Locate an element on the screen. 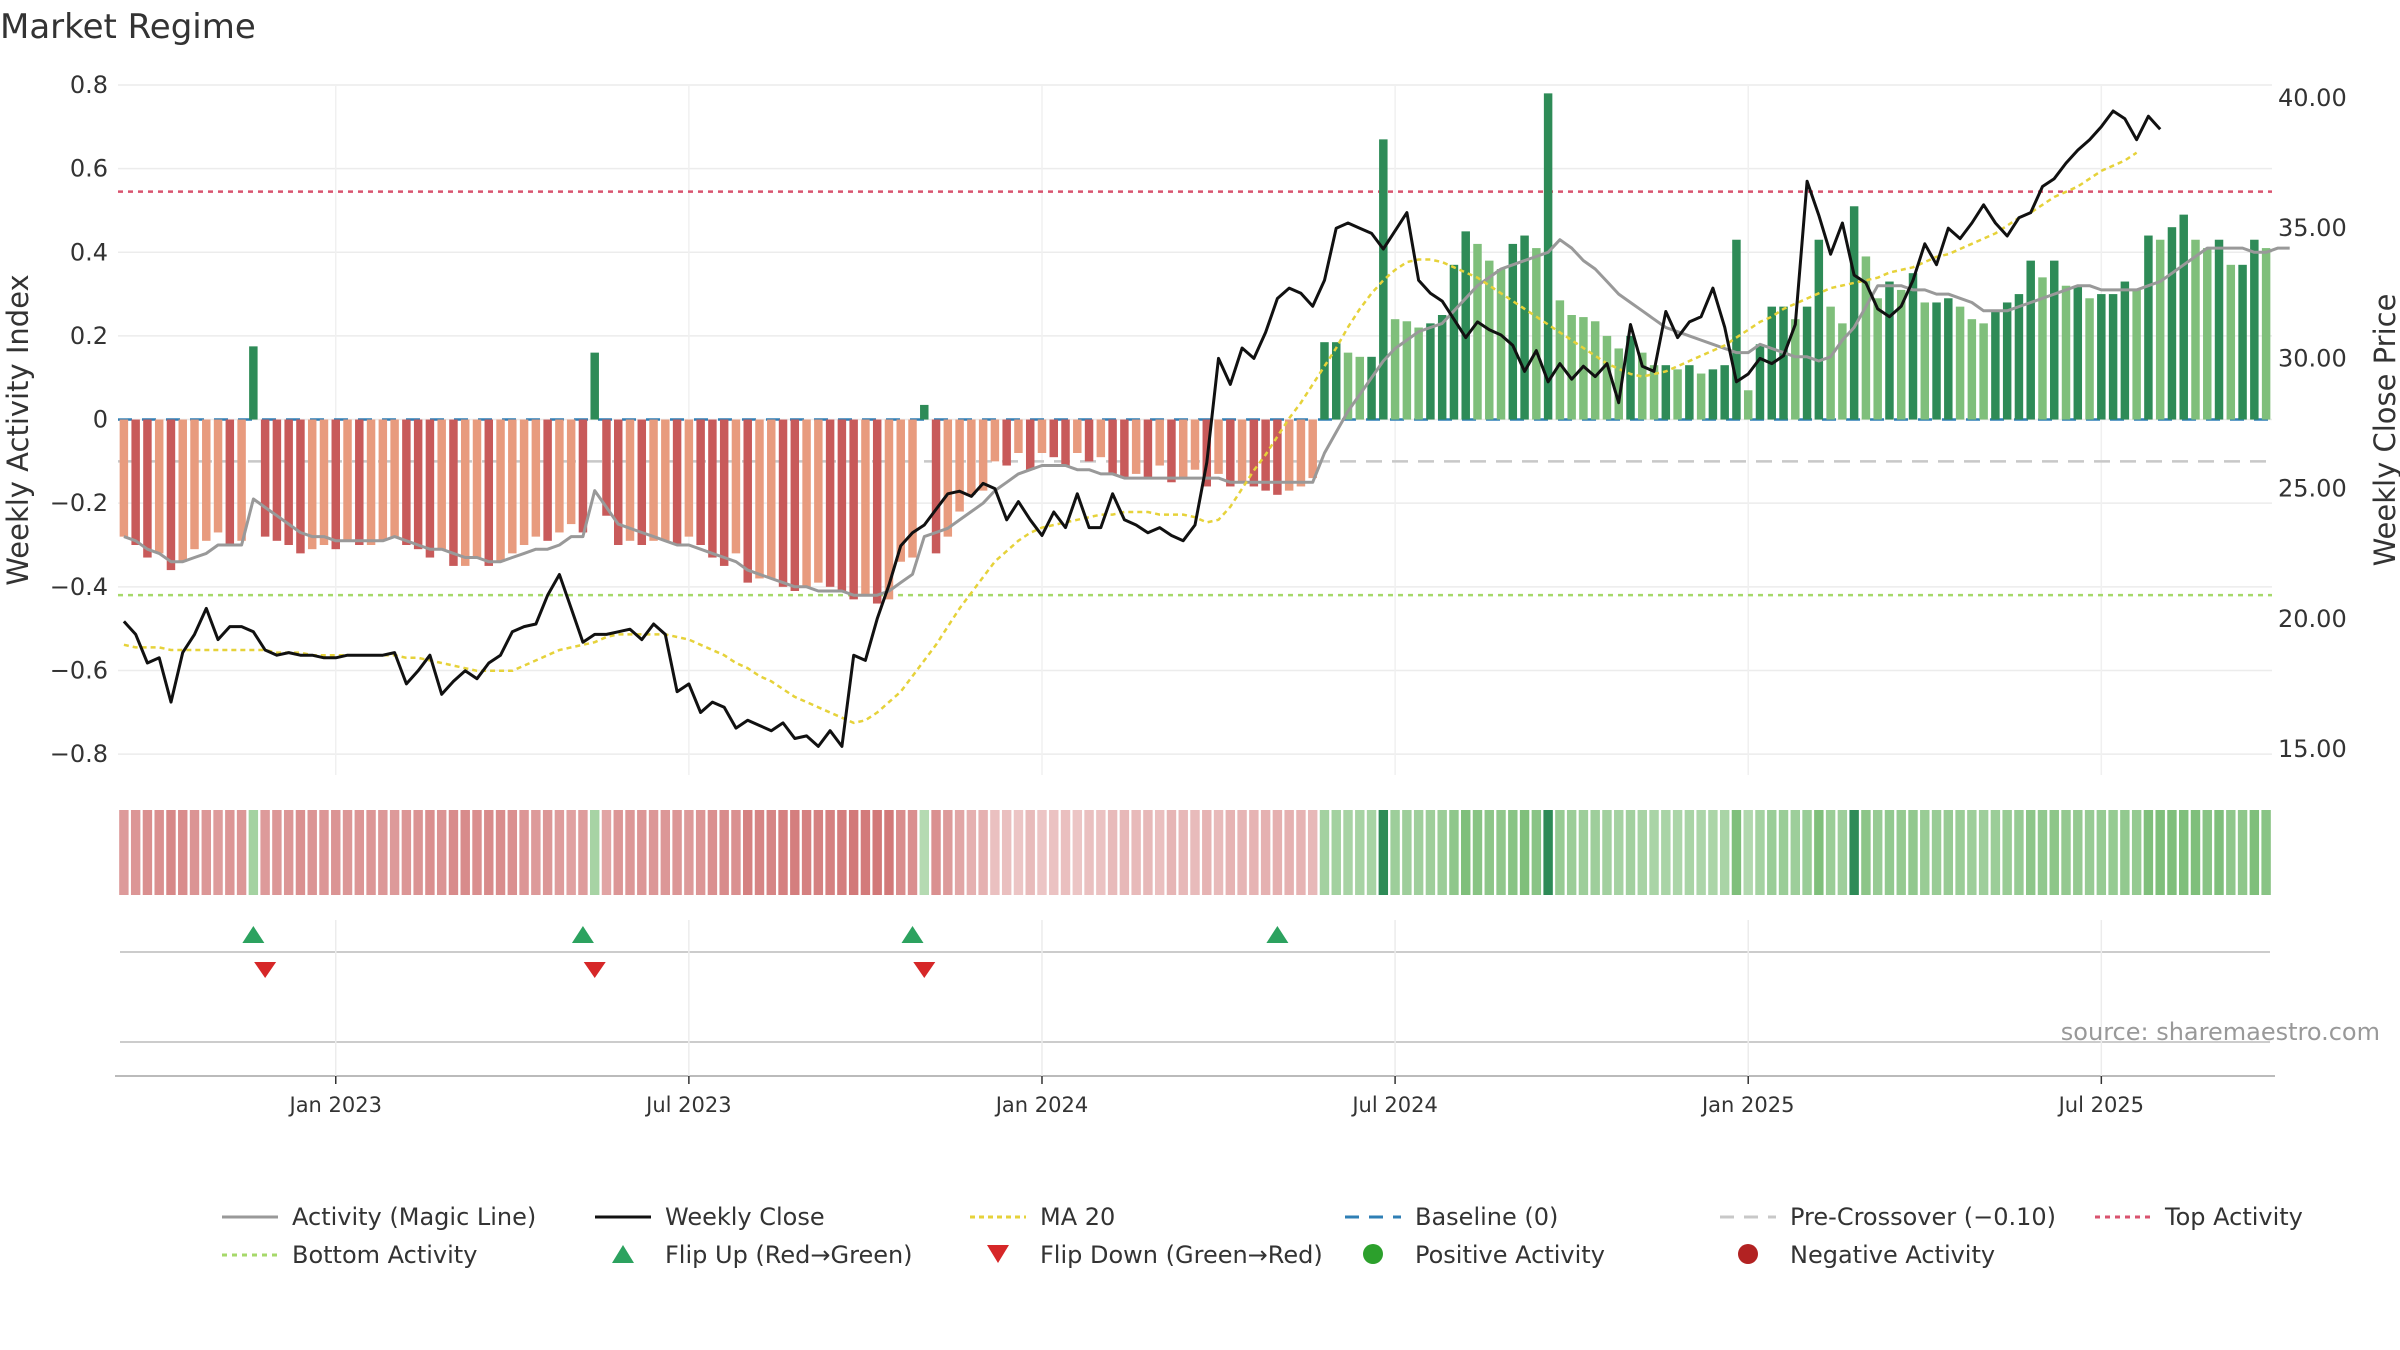  y-tick-label: −0.4 is located at coordinates (79, 587).